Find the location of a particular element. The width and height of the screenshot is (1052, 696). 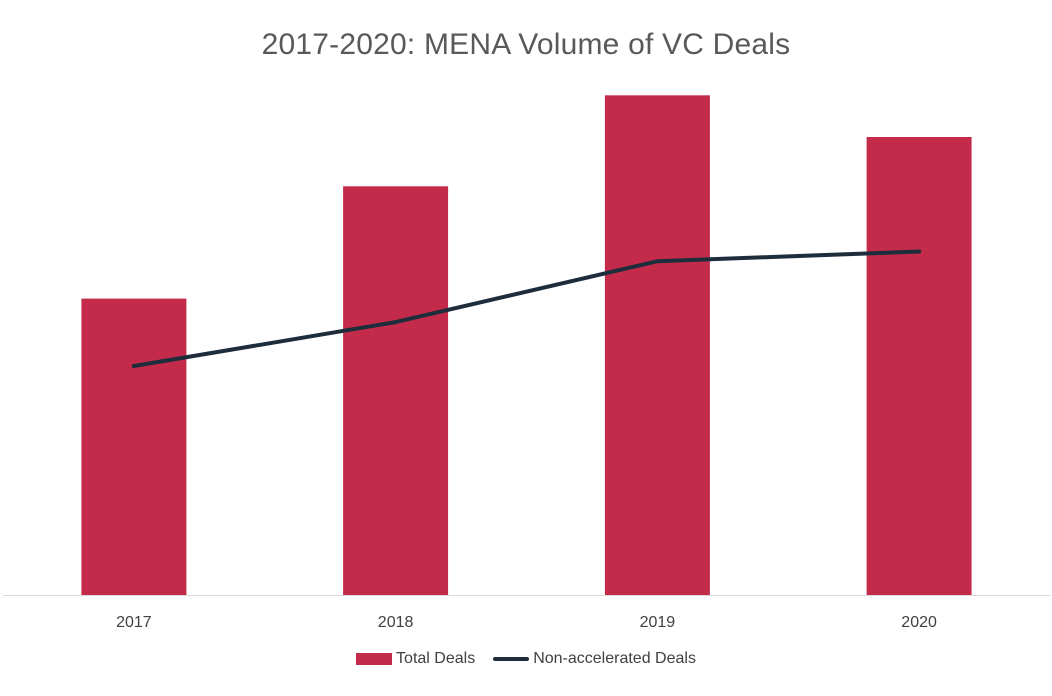

point-non-accelerated-deals-2018 is located at coordinates (395, 322).